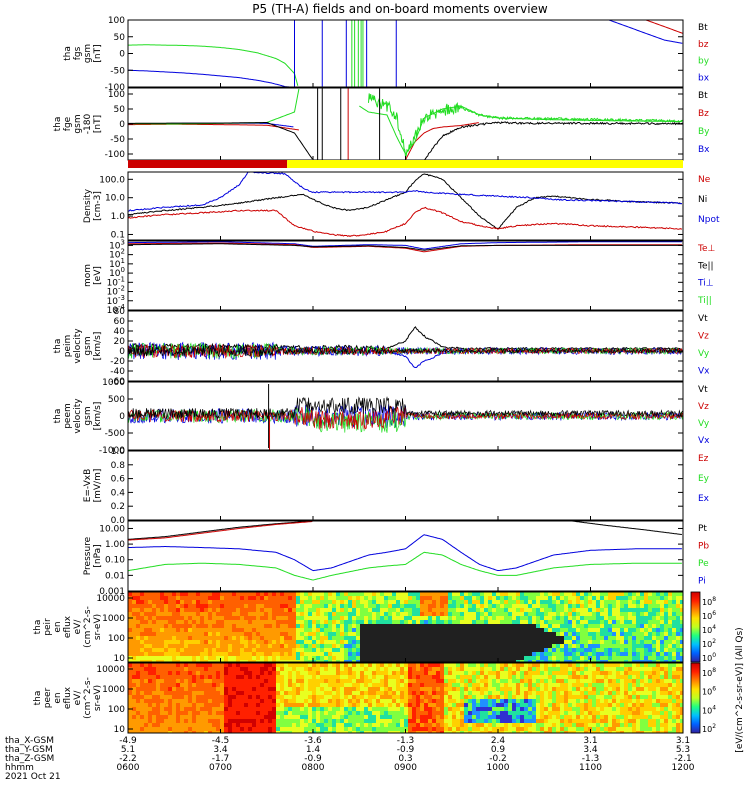 Image resolution: width=750 pixels, height=800 pixels. What do you see at coordinates (88, 555) in the screenshot?
I see `y-axis-label: Pressure` at bounding box center [88, 555].